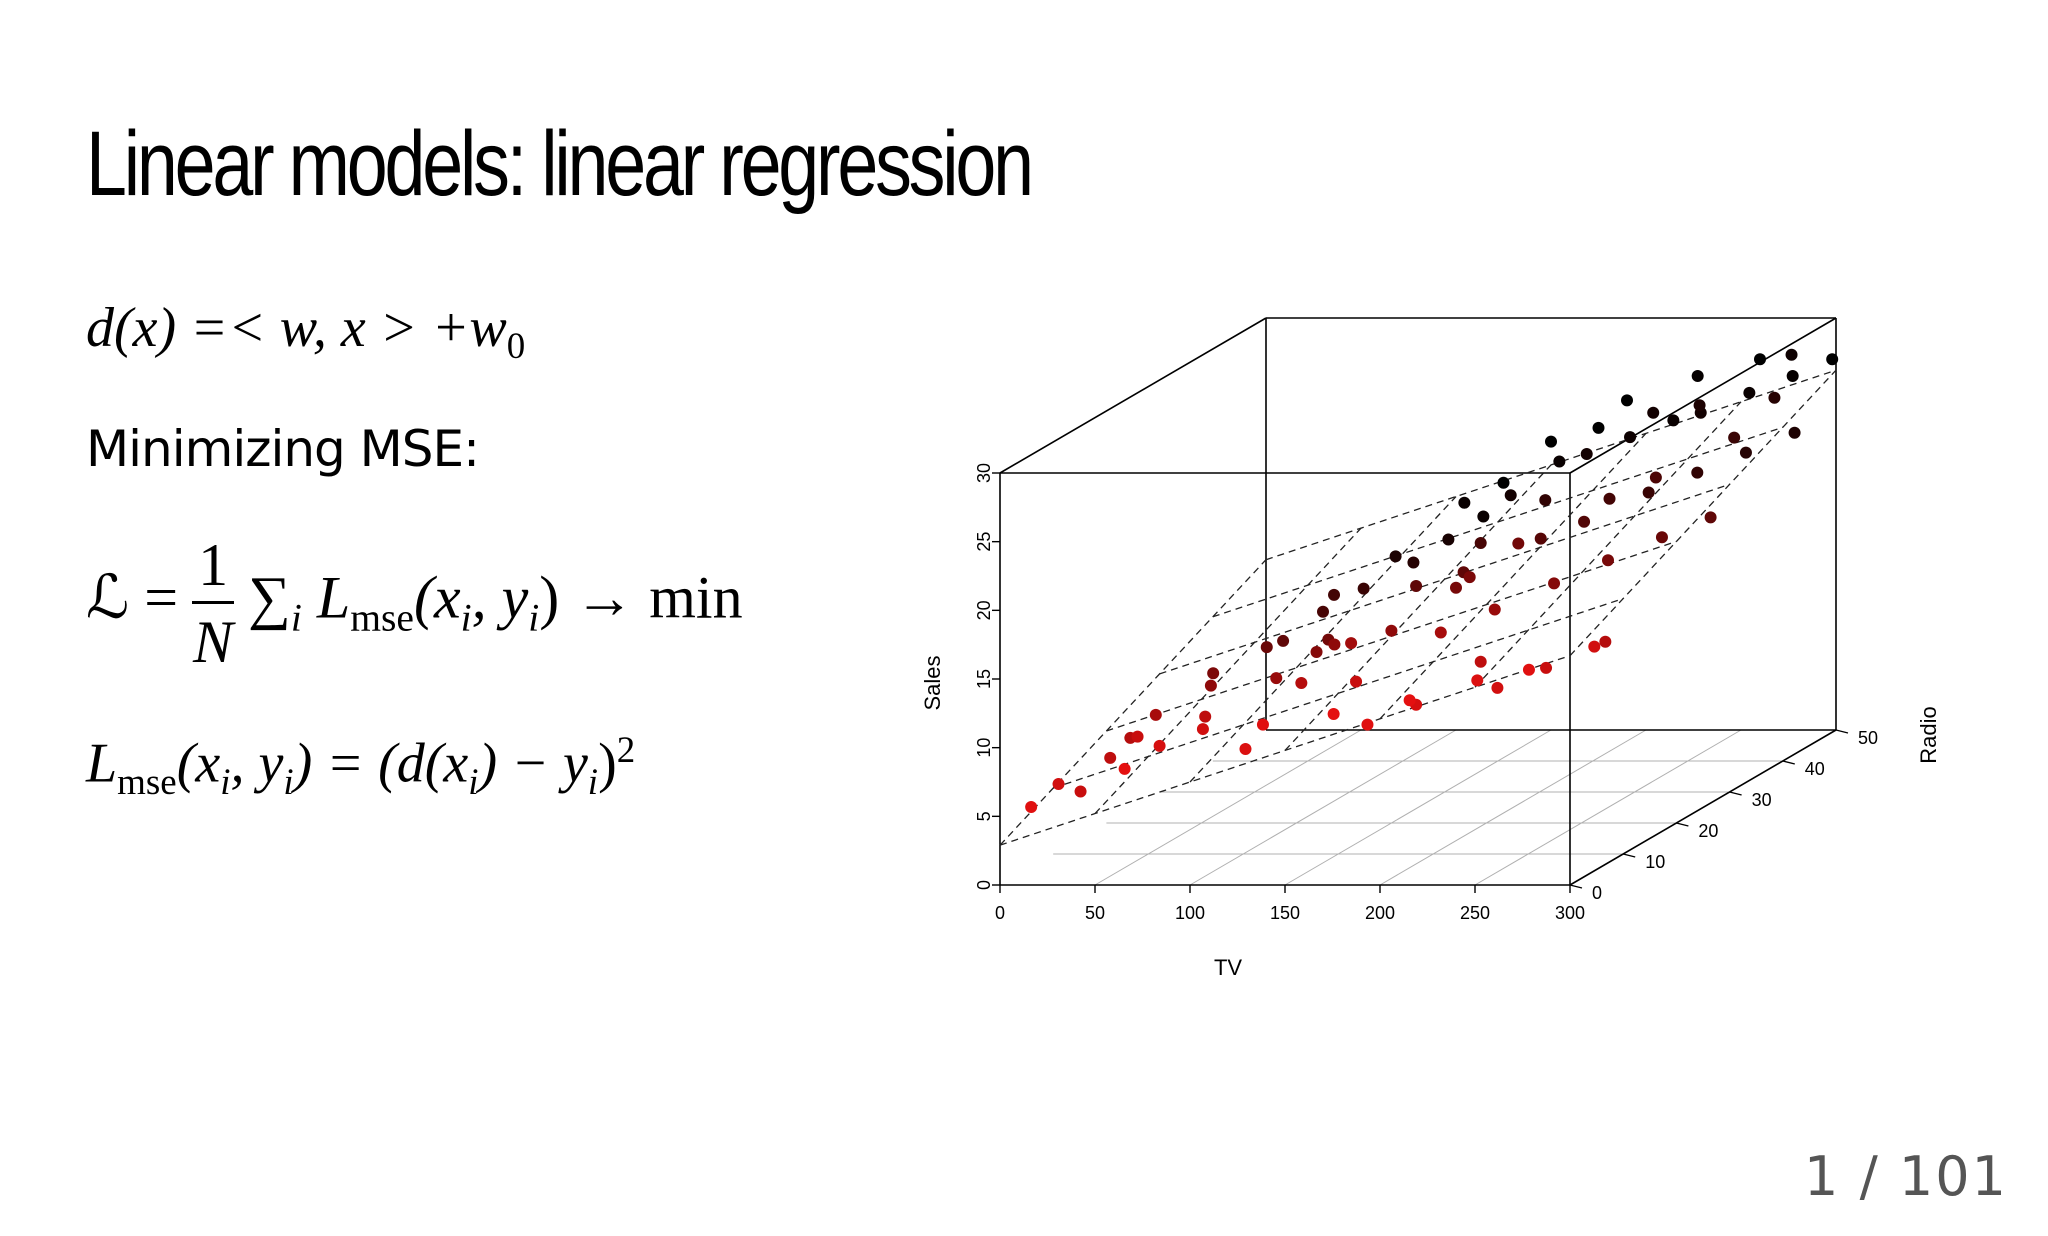 This screenshot has width=2048, height=1236. I want to click on loss-args: (x, so click(437, 597).